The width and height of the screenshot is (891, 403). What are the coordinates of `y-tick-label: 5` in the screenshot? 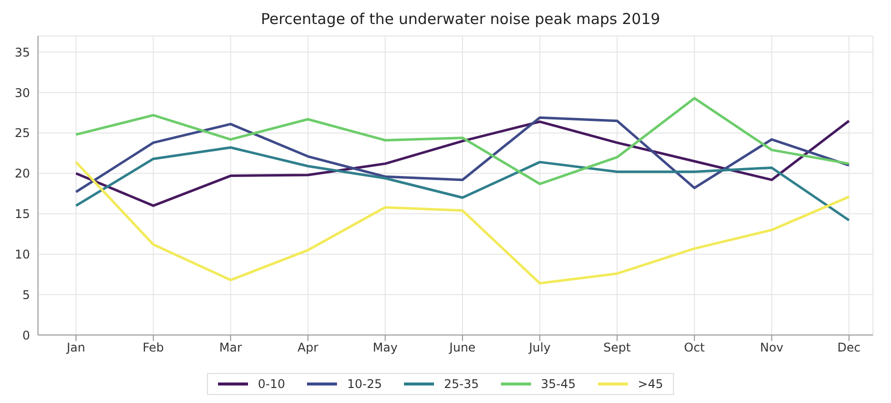 It's located at (26, 295).